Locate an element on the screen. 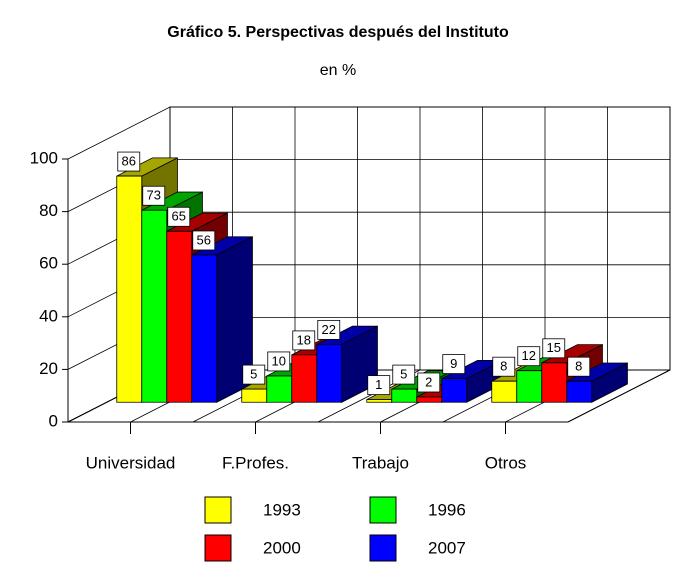  legend-label: 1996 is located at coordinates (447, 509).